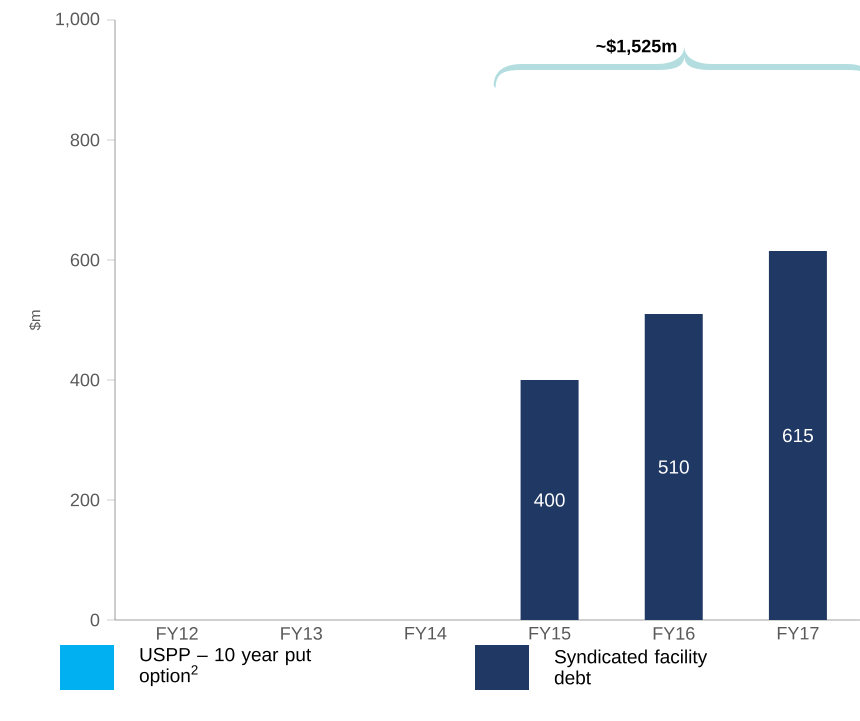  Describe the element at coordinates (85, 260) in the screenshot. I see `y-tick-label: 600` at that location.